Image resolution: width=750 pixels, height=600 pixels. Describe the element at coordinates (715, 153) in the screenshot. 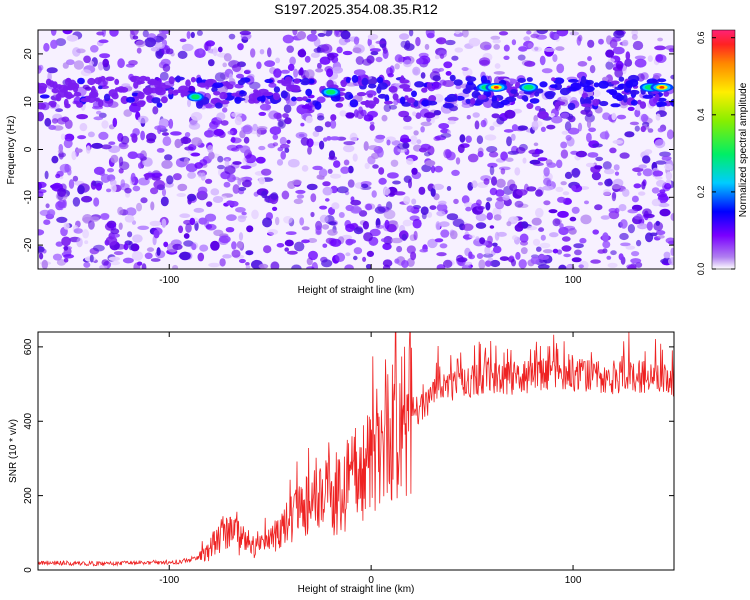

I see `colorbar-ticks: 0.0 0.2 0.4 0.6` at that location.